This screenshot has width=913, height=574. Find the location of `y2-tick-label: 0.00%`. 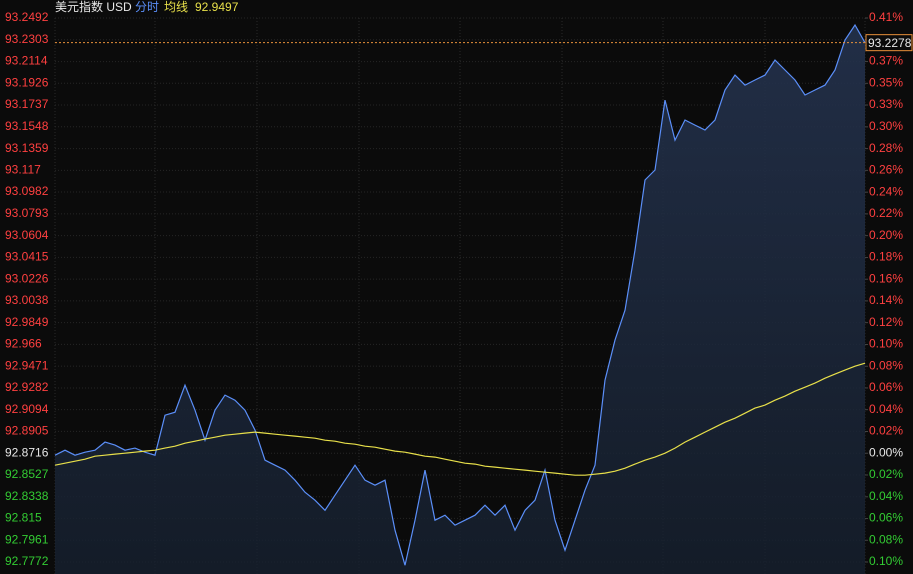

y2-tick-label: 0.00% is located at coordinates (886, 452).